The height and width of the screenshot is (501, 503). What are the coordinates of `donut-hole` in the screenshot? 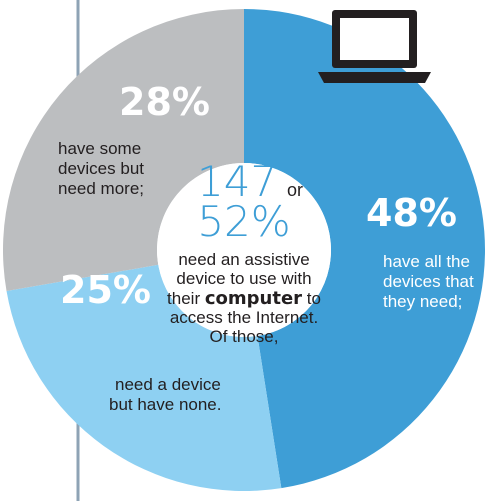 It's located at (244, 250).